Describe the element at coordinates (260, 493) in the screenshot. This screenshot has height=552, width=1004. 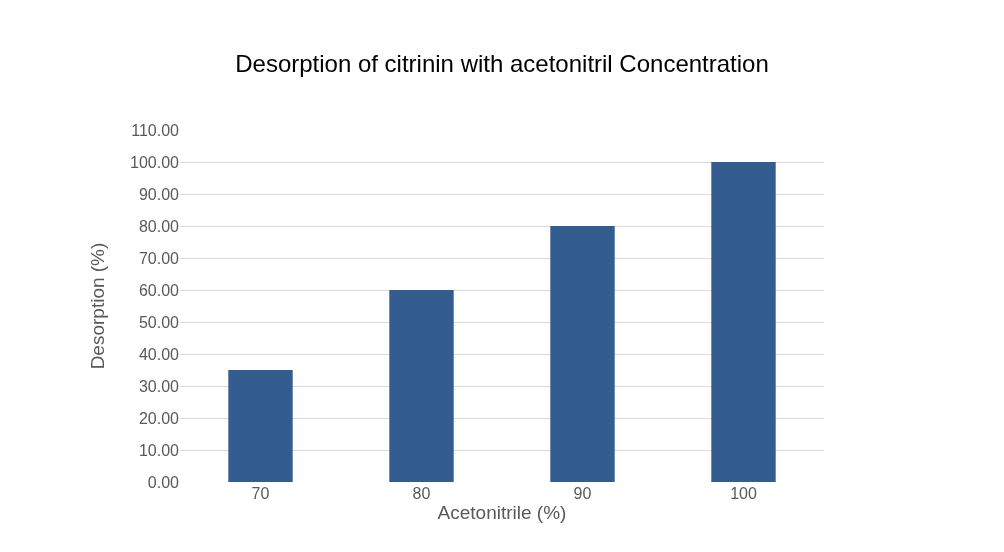
I see `x-tick-label: 70` at that location.